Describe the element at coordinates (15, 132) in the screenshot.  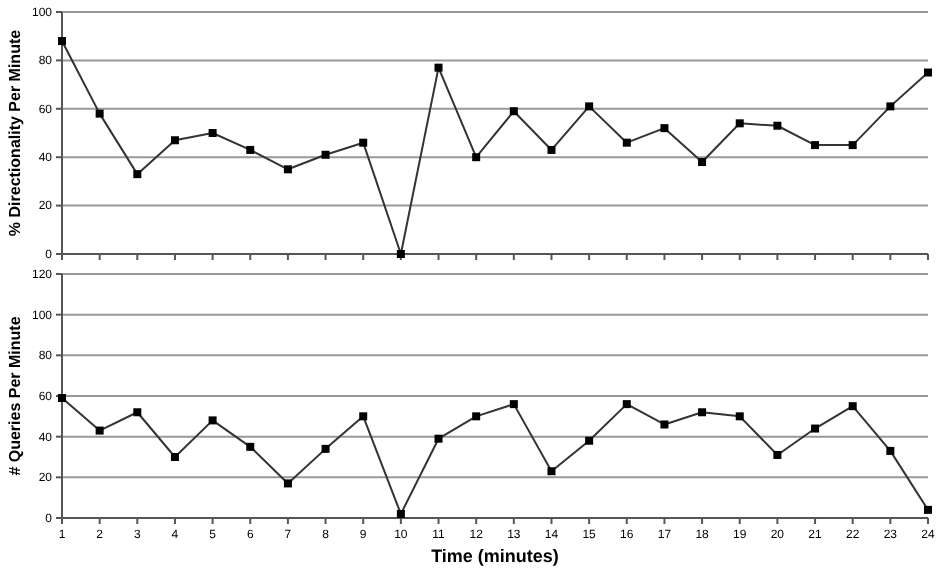
I see `y-axis-title: % Directionality Per Minute` at that location.